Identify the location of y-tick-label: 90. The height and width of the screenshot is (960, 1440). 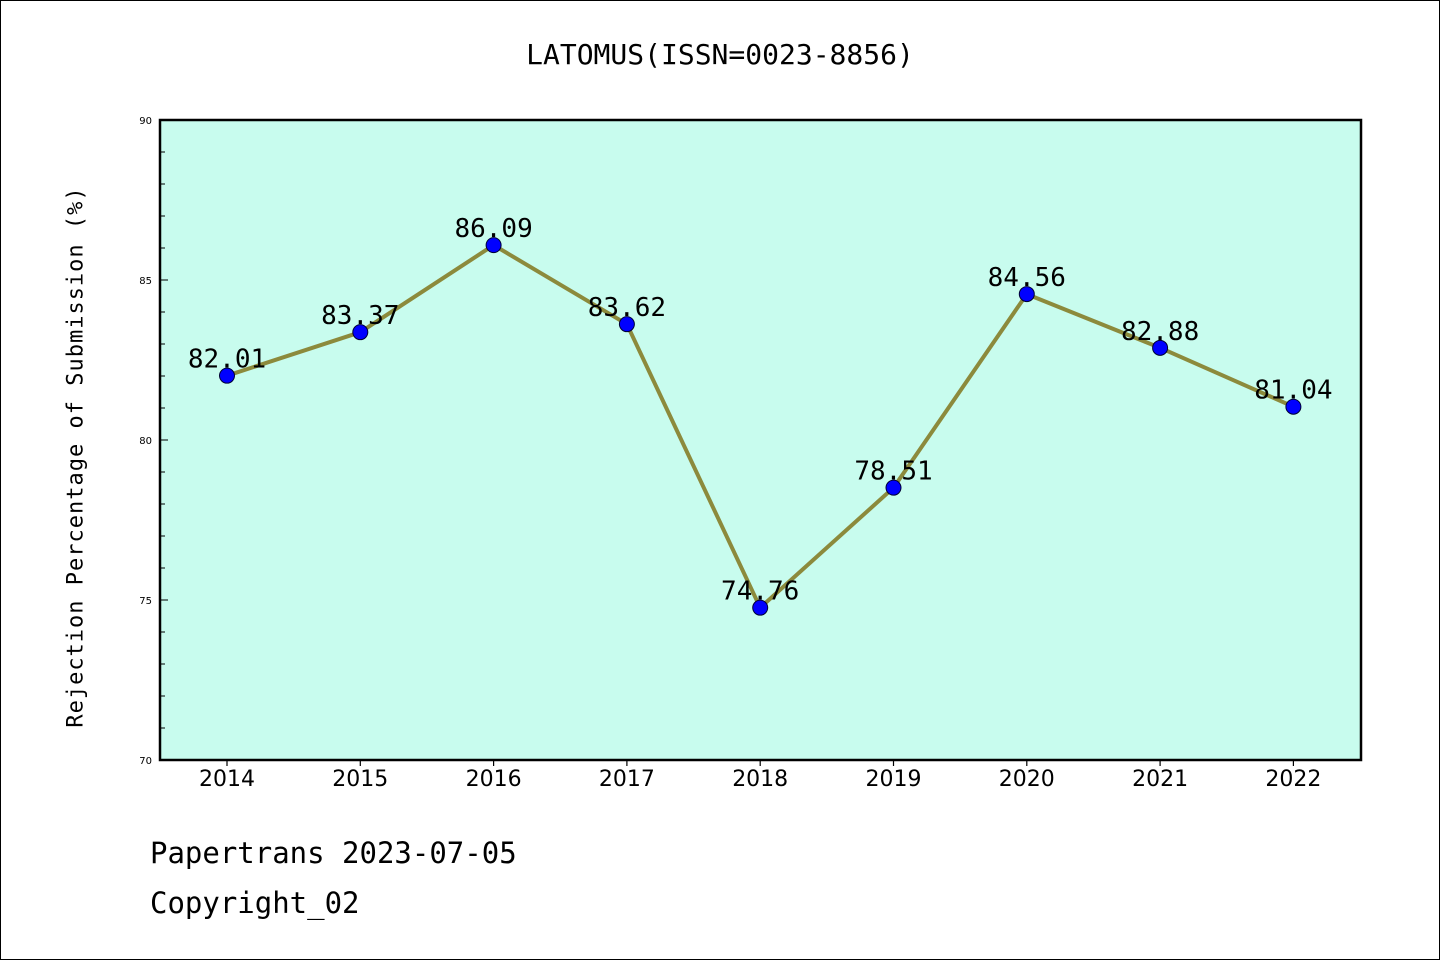
(145, 121).